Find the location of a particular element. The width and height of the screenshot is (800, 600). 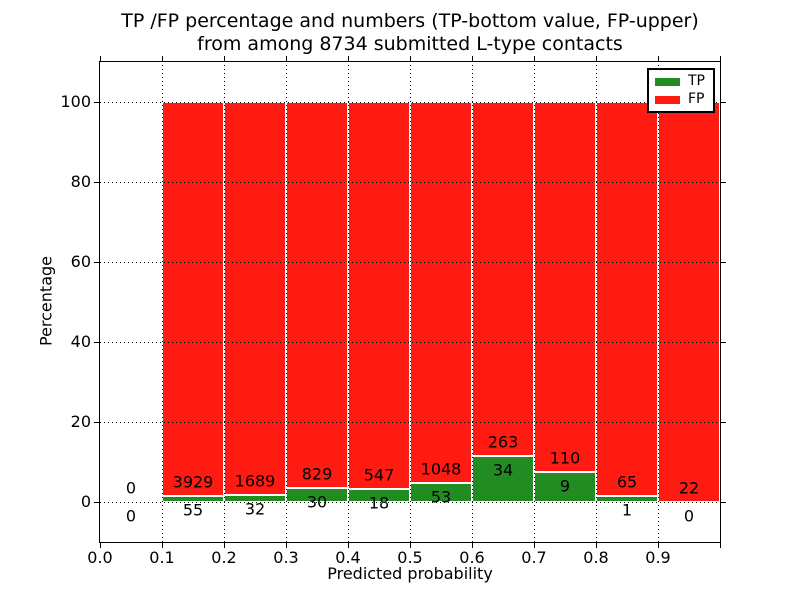

fp-count-label: 1048 is located at coordinates (441, 469).